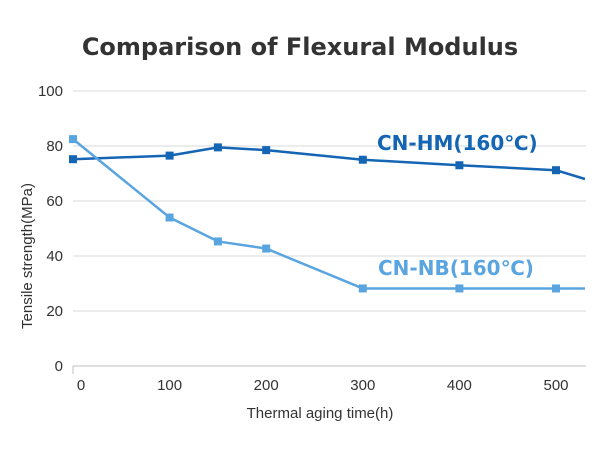  What do you see at coordinates (54, 201) in the screenshot?
I see `y-tick-label: 60` at bounding box center [54, 201].